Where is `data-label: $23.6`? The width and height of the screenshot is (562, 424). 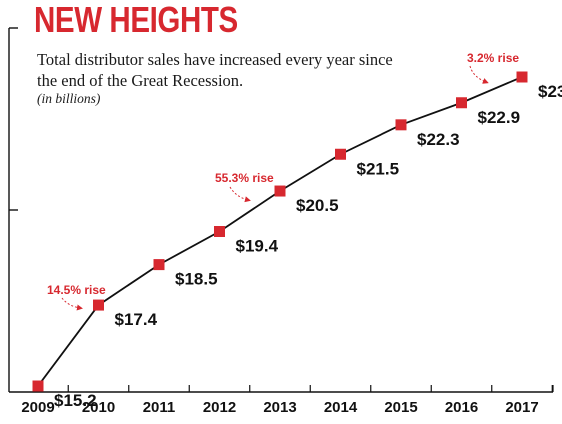
data-label: $23.6 is located at coordinates (550, 91).